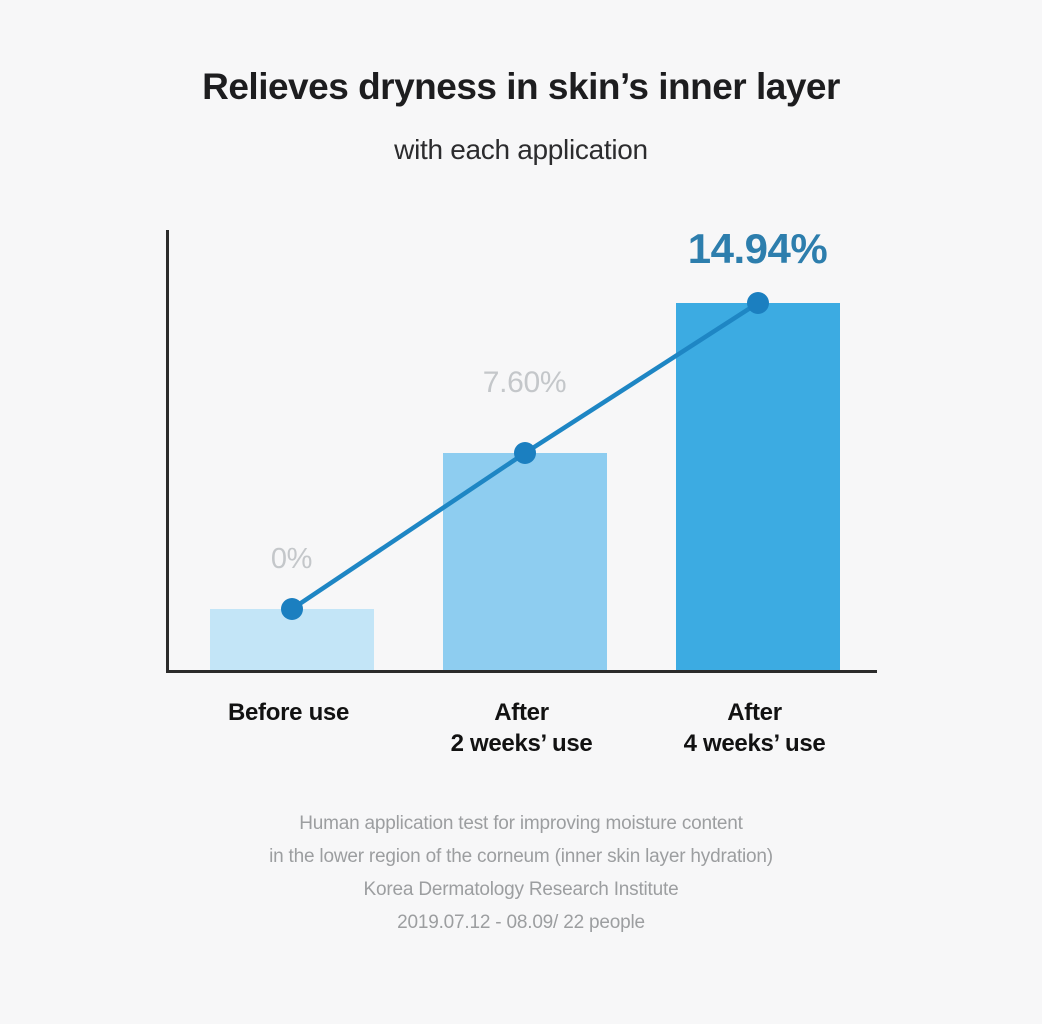  What do you see at coordinates (521, 149) in the screenshot?
I see `page-subtitle: with each application` at bounding box center [521, 149].